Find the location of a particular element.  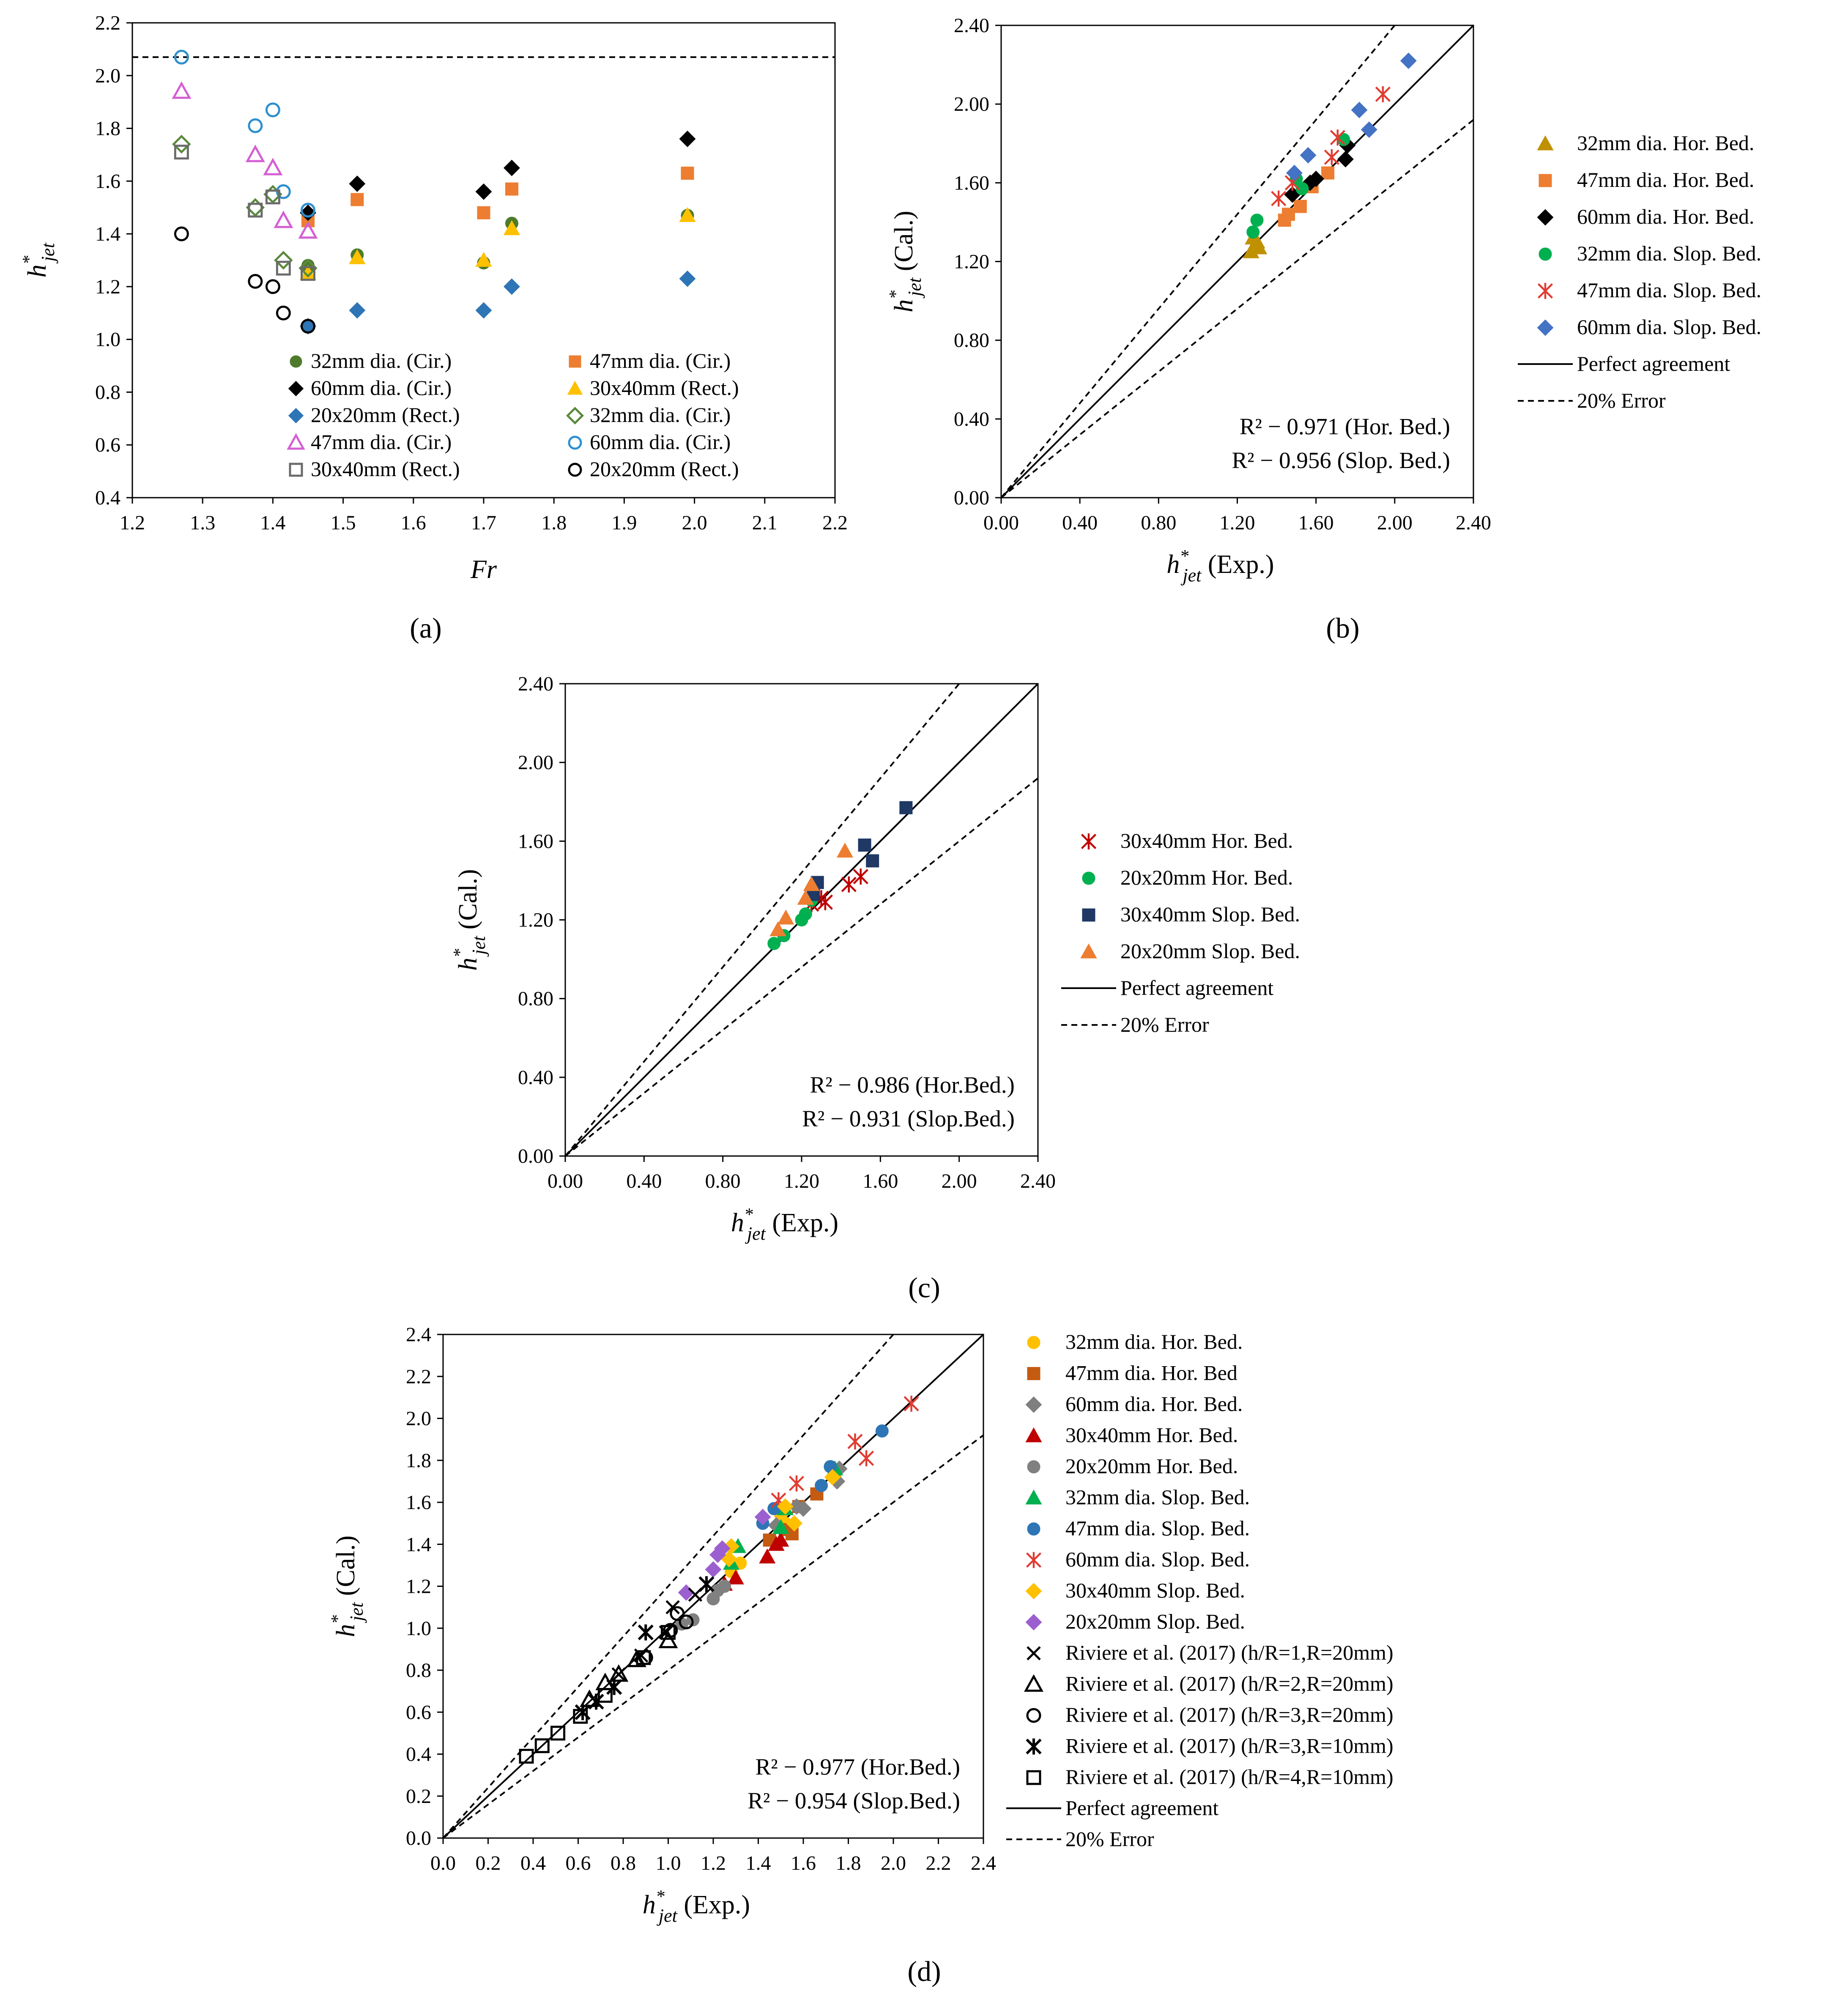

panel-caption: (a) is located at coordinates (425, 628).